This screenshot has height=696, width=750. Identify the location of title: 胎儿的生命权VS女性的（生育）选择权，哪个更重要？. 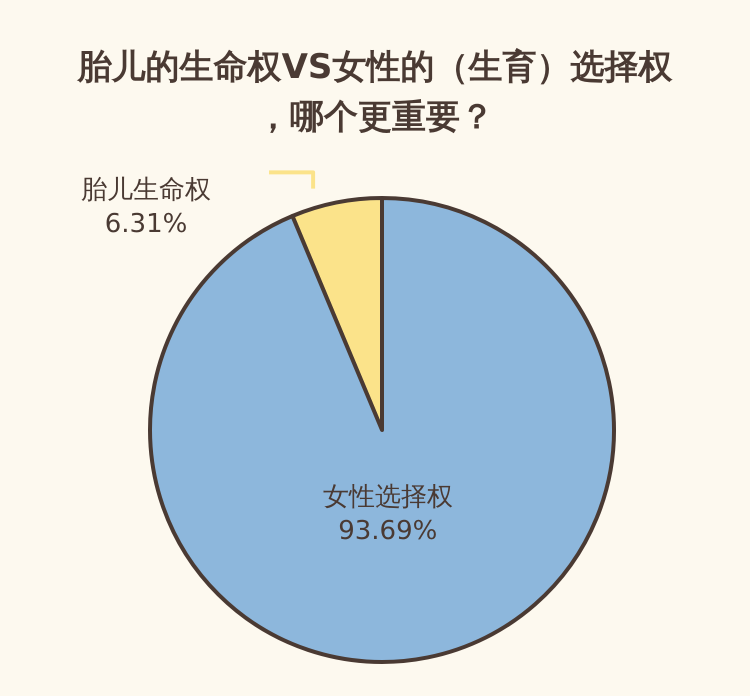
(375, 92).